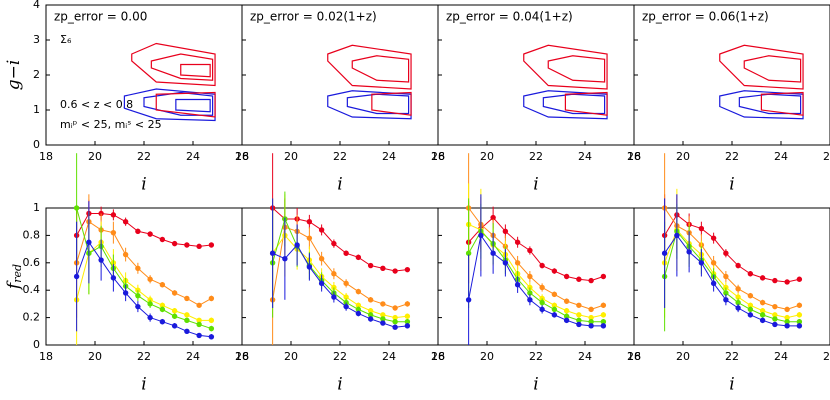 This screenshot has width=830, height=400. What do you see at coordinates (36, 39) in the screenshot?
I see `y-tick-label: 3` at bounding box center [36, 39].